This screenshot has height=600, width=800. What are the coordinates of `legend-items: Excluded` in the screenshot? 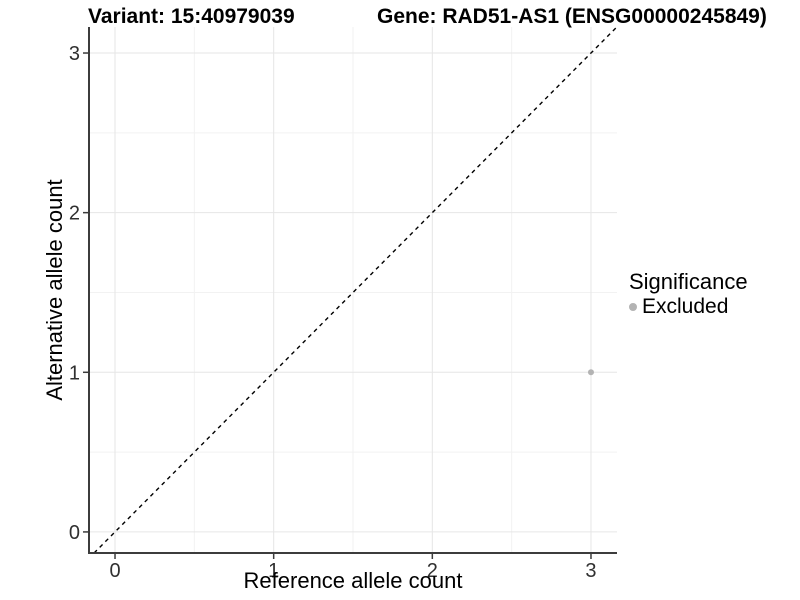 It's located at (688, 307).